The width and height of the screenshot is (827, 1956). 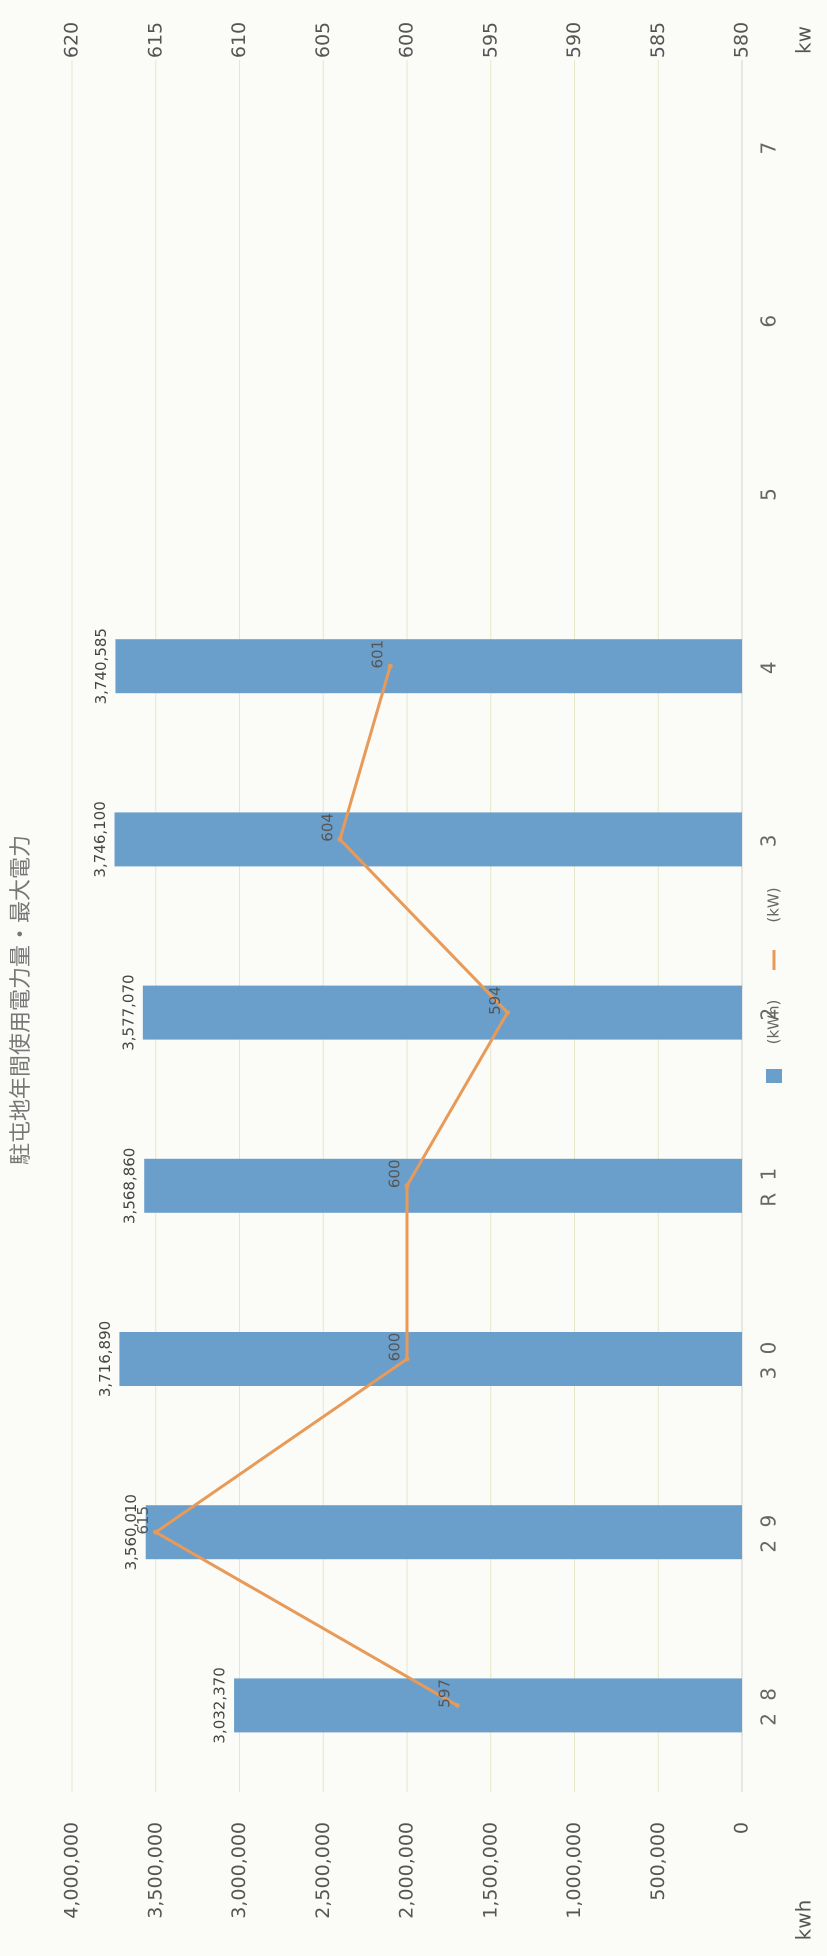 What do you see at coordinates (239, 40) in the screenshot?
I see `right-tick-label: 610` at bounding box center [239, 40].